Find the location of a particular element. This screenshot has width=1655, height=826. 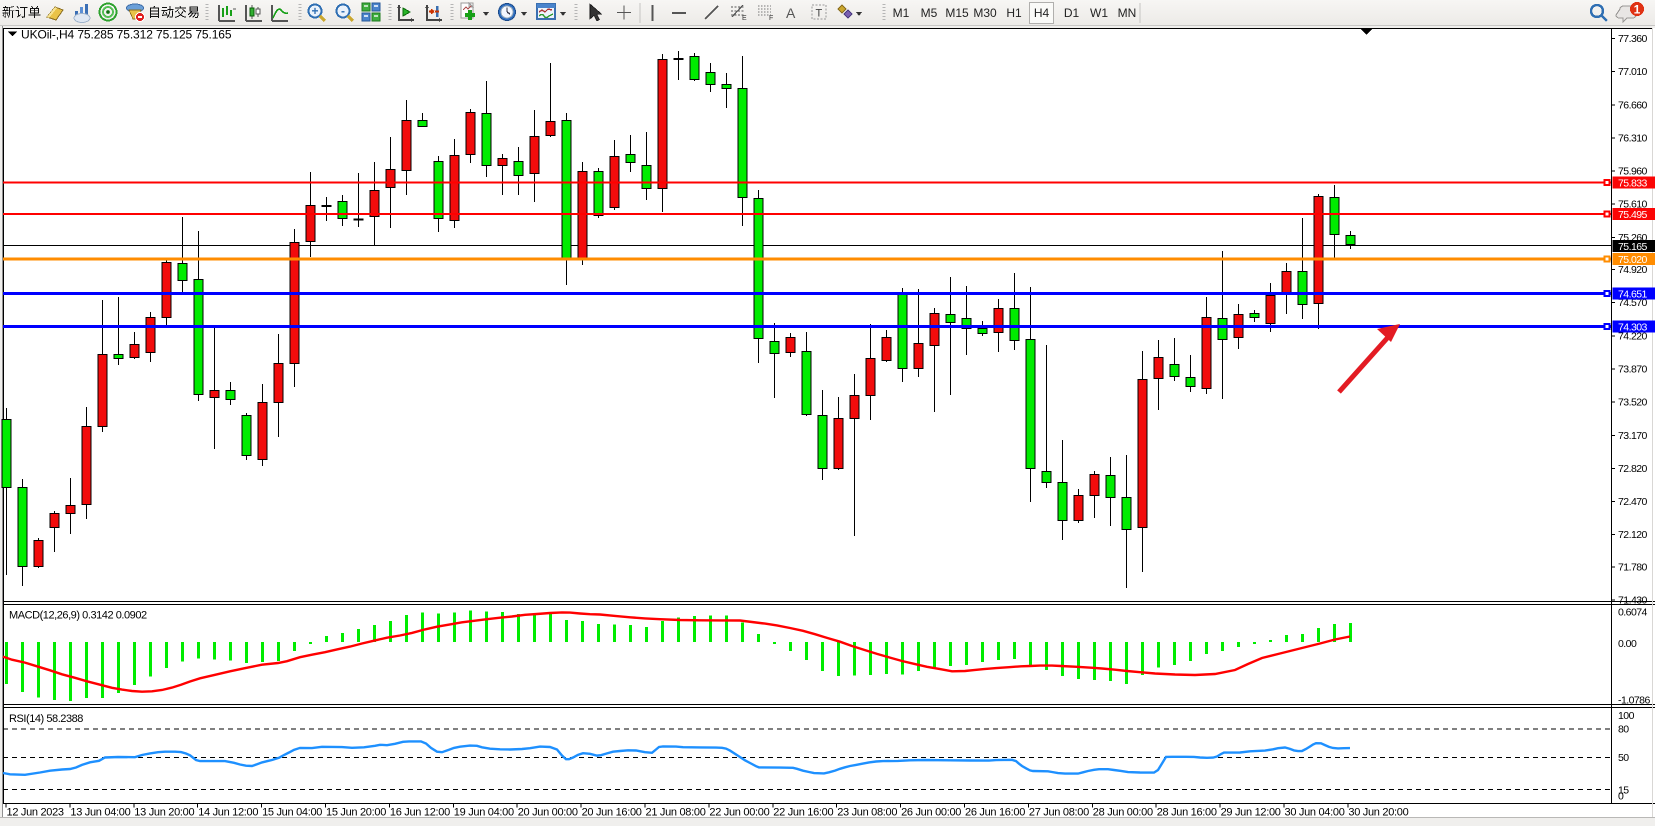

svg-text: 77.360 is located at coordinates (1633, 39).